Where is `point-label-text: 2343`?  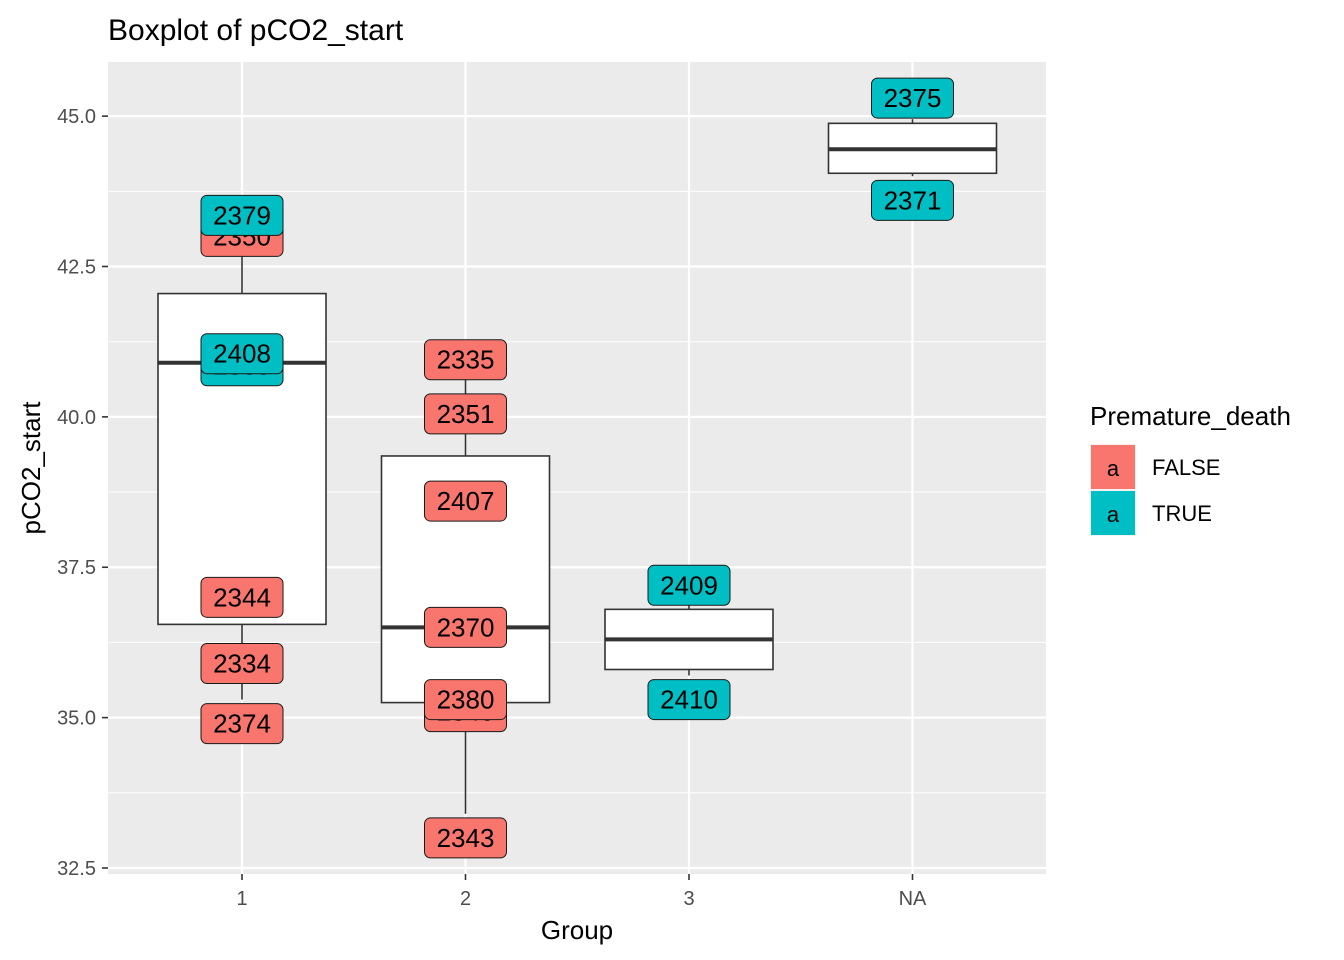 point-label-text: 2343 is located at coordinates (466, 838).